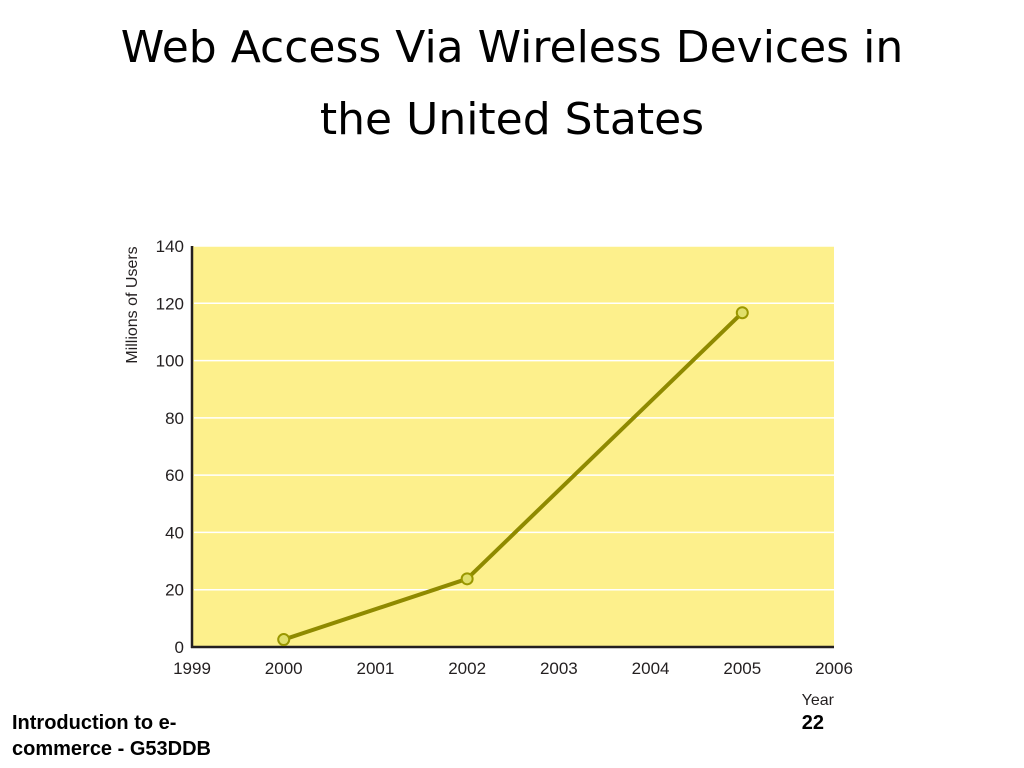  I want to click on data-point-2000, so click(284, 640).